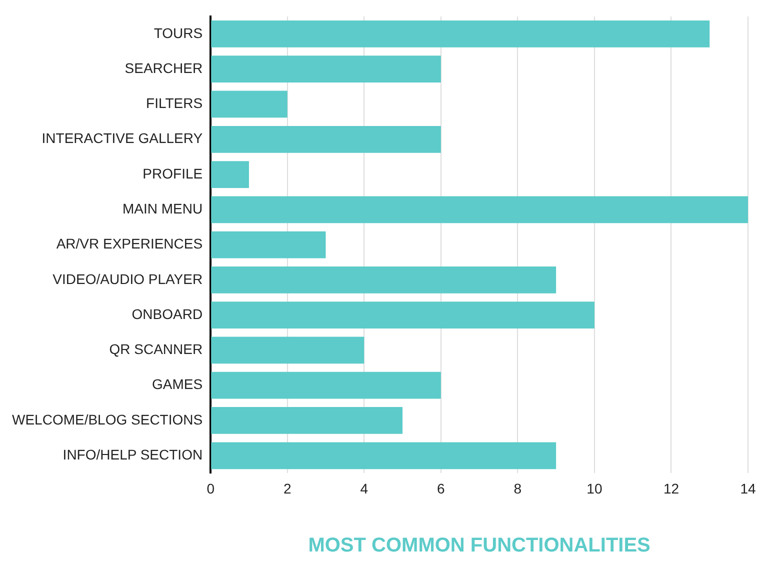  Describe the element at coordinates (594, 488) in the screenshot. I see `x-tick-label: 10` at that location.